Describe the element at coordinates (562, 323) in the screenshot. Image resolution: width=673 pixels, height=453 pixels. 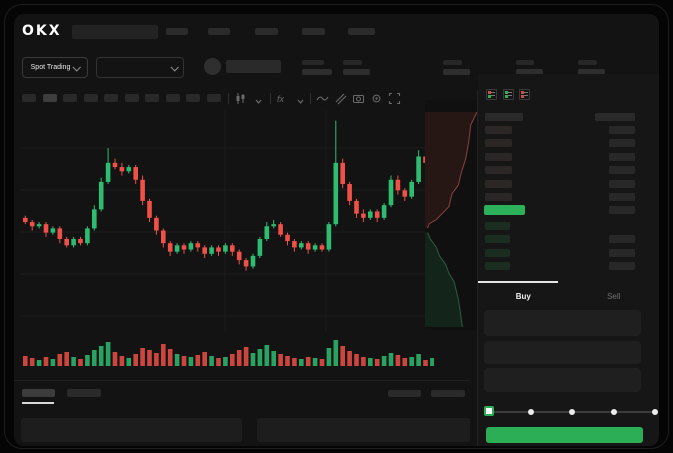
I see `price-input-placeholder` at that location.